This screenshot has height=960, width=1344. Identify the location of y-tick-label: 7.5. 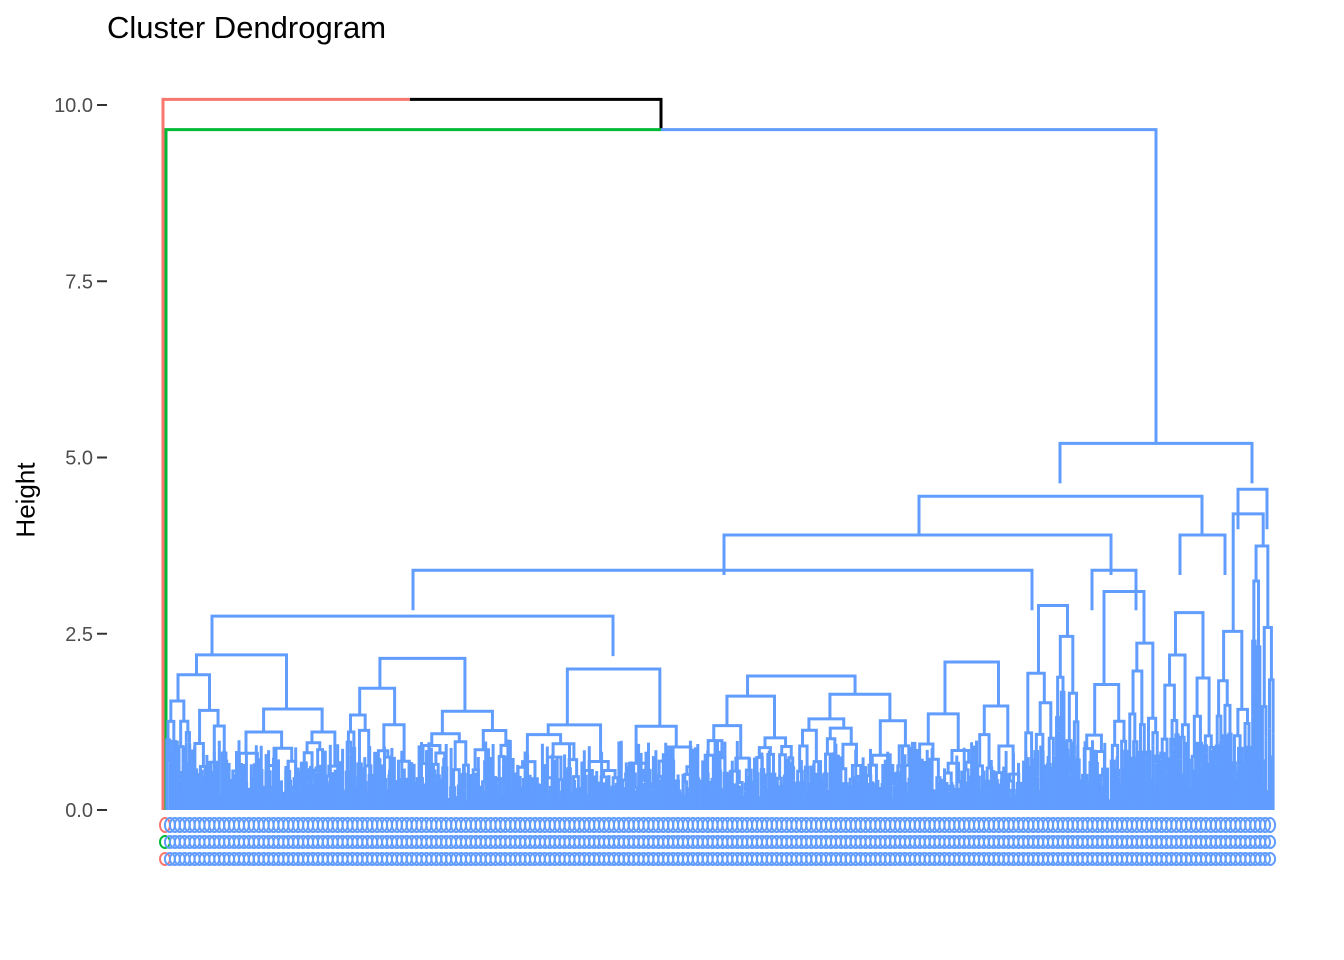
(79, 282).